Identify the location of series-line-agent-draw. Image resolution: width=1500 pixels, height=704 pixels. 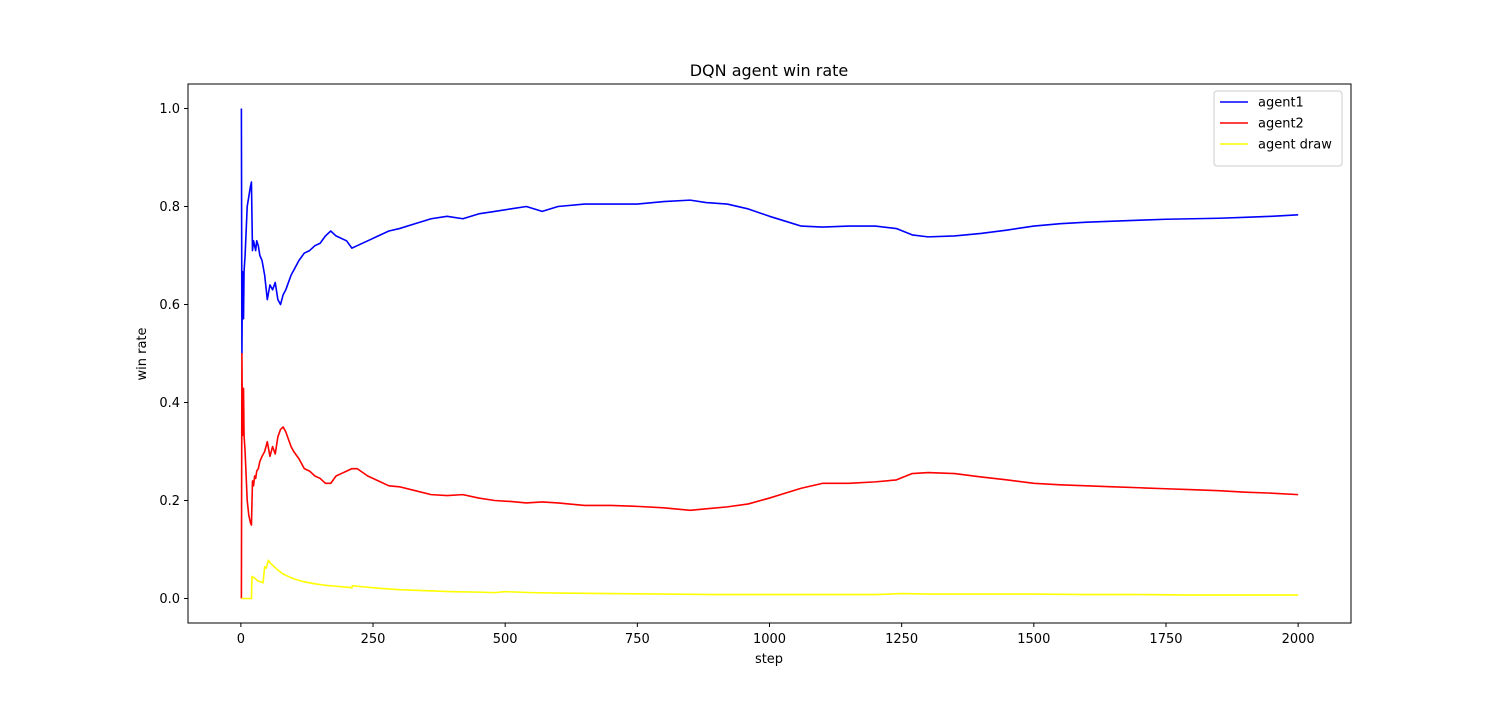
(770, 579).